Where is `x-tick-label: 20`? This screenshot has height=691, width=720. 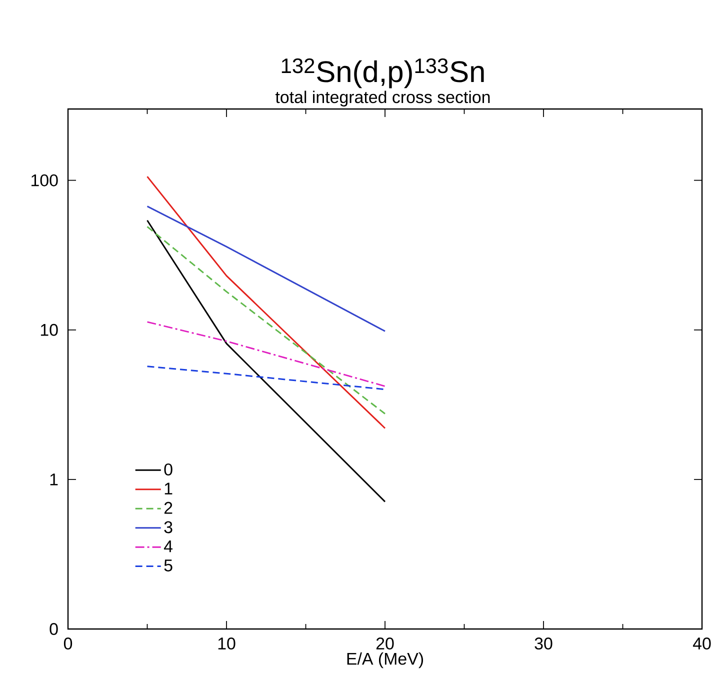 x-tick-label: 20 is located at coordinates (385, 644).